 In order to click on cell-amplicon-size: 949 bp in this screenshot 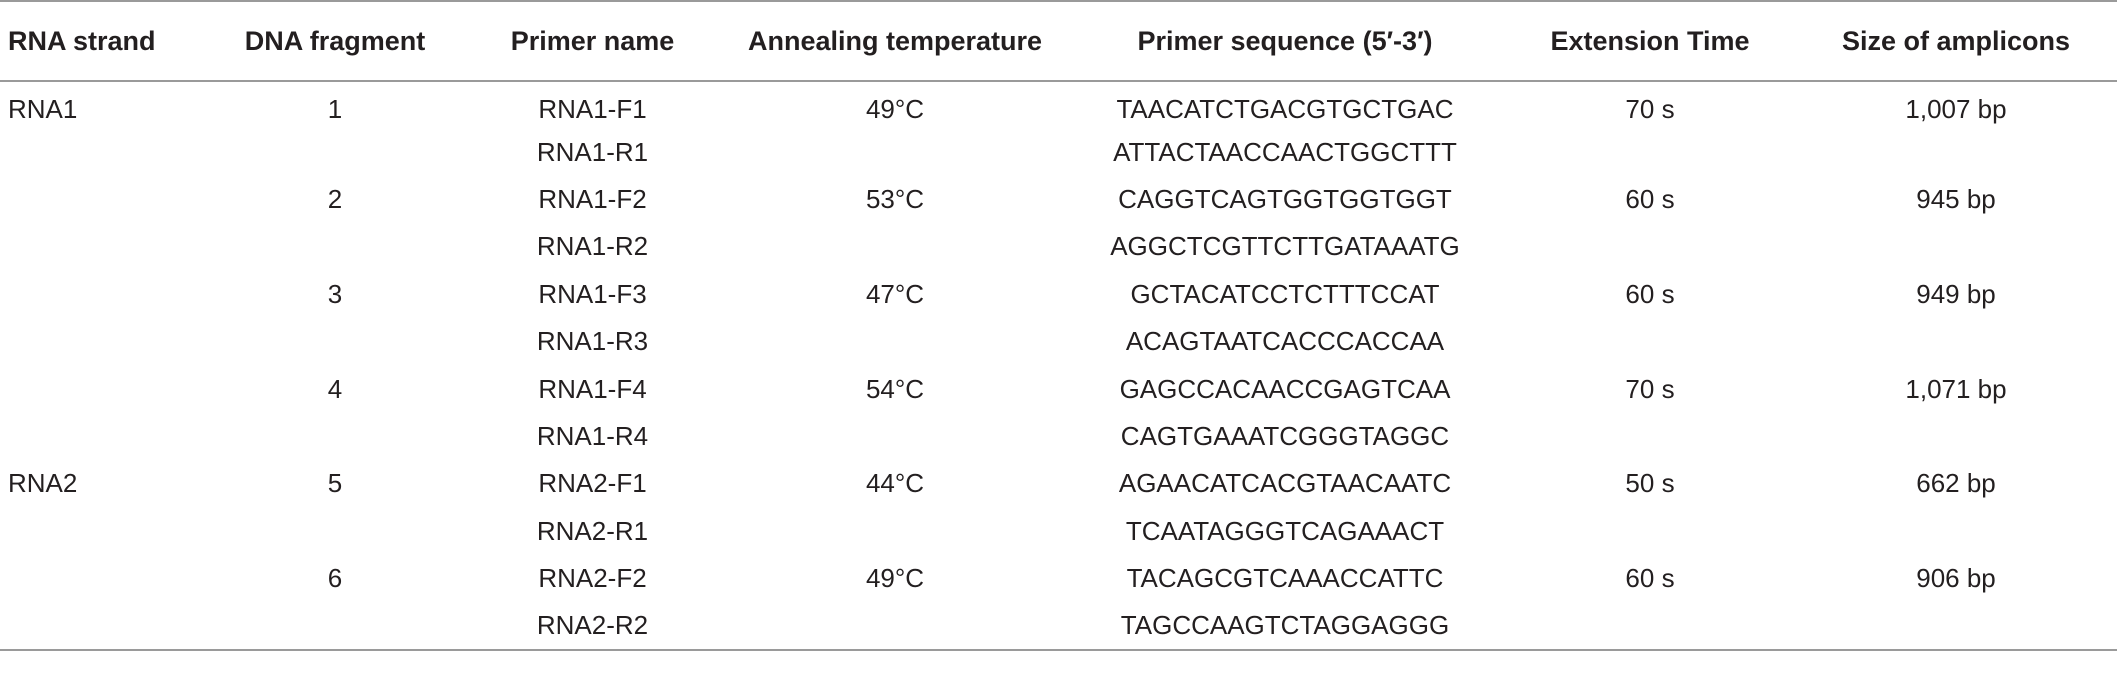, I will do `click(1956, 293)`.